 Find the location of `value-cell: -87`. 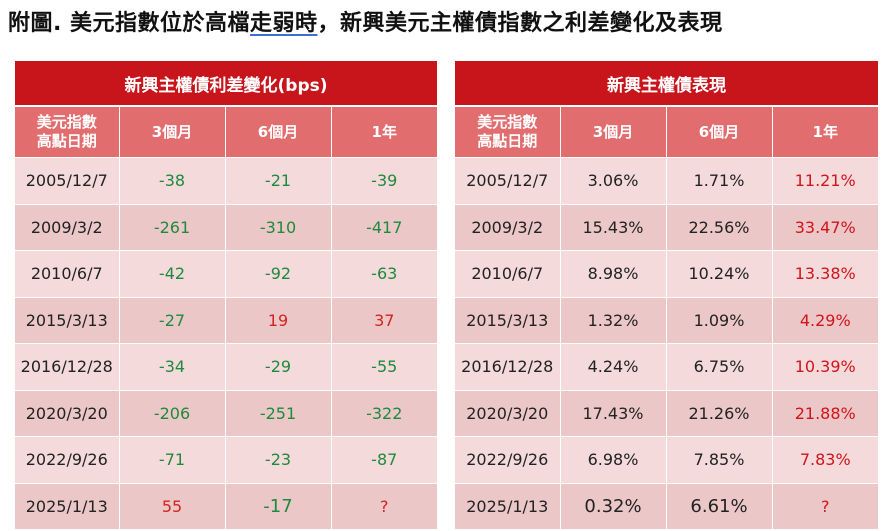

value-cell: -87 is located at coordinates (384, 459).